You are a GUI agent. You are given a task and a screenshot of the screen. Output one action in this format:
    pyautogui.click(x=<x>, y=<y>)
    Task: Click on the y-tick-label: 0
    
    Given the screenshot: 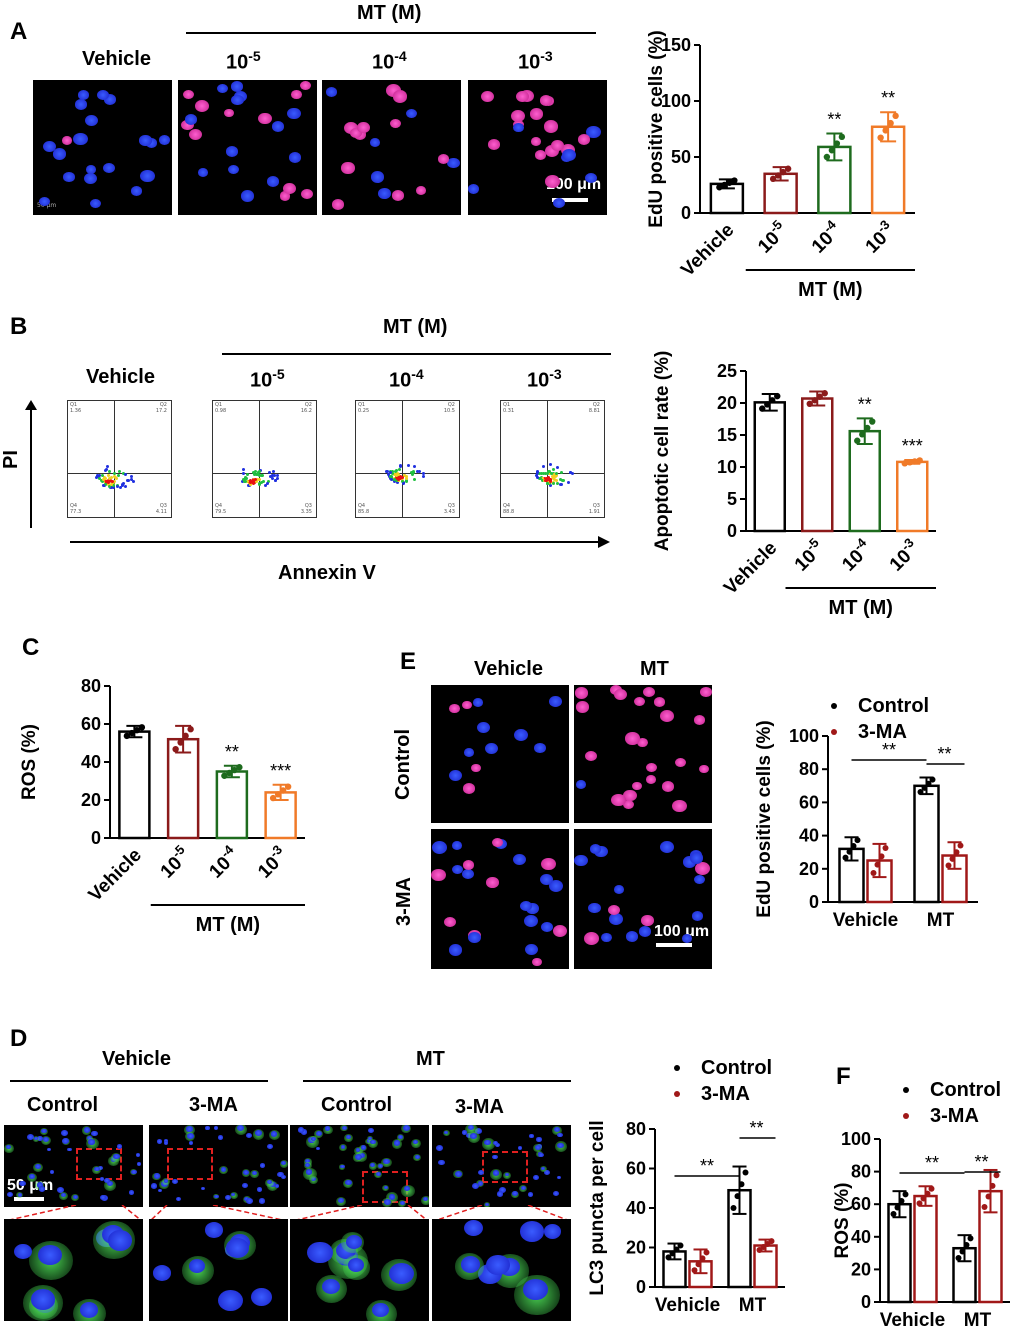 What is the action you would take?
    pyautogui.click(x=686, y=213)
    